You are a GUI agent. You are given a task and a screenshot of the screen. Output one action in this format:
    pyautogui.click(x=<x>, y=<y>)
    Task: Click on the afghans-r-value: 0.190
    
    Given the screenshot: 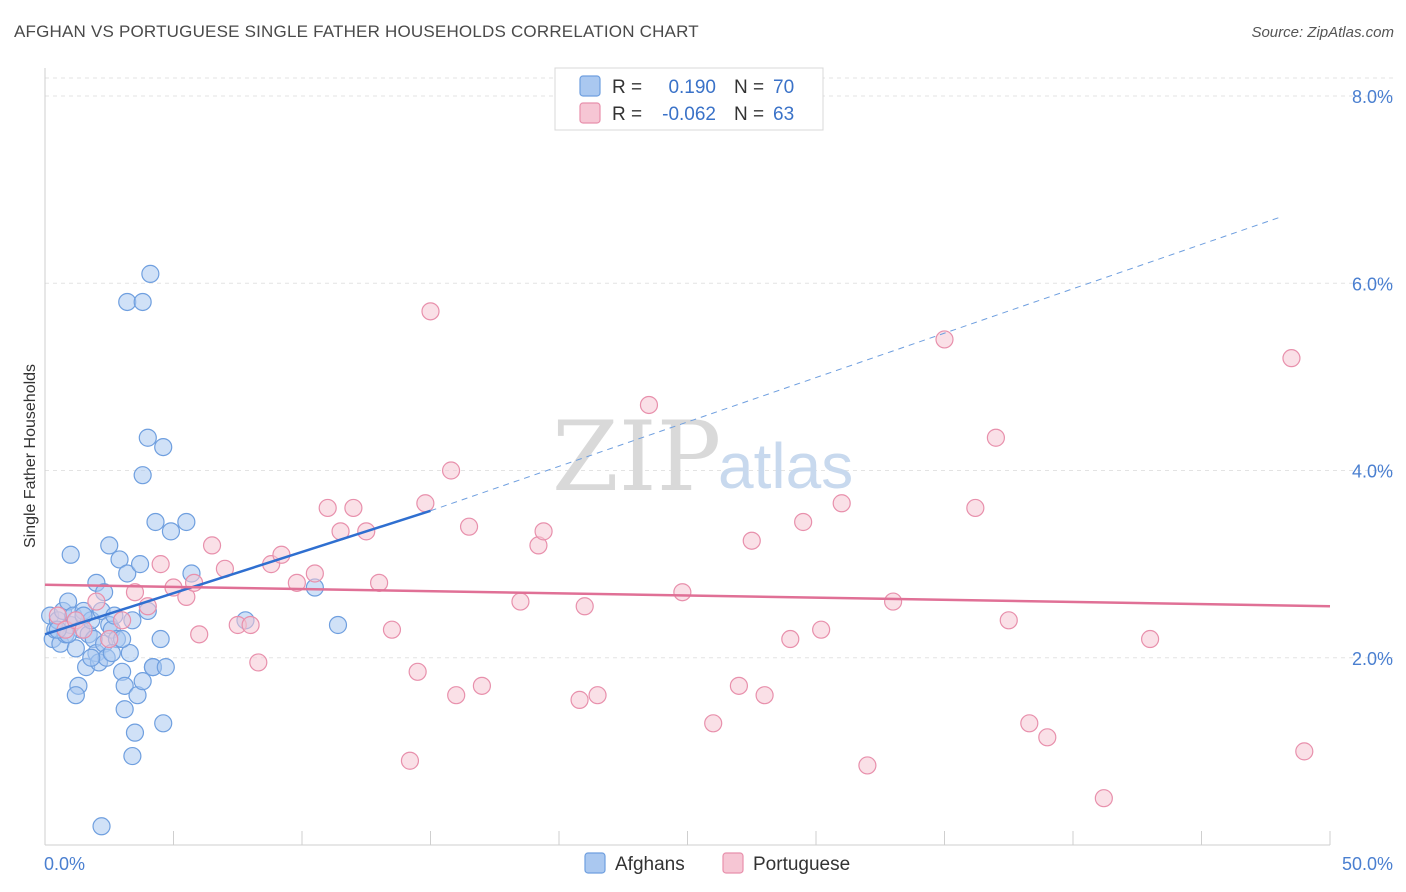 What is the action you would take?
    pyautogui.click(x=692, y=87)
    